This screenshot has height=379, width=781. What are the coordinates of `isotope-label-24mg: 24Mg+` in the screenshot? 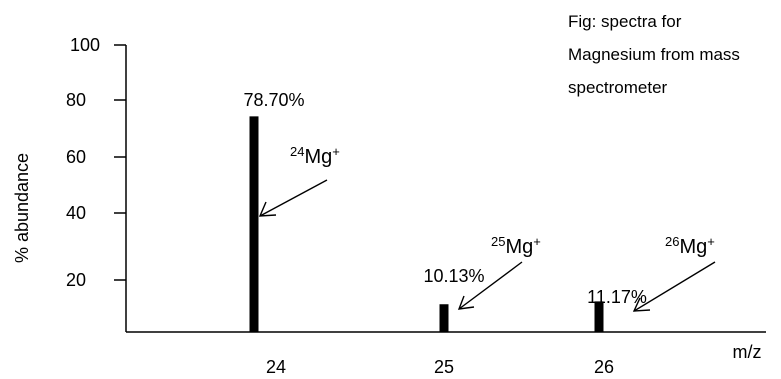 It's located at (315, 156).